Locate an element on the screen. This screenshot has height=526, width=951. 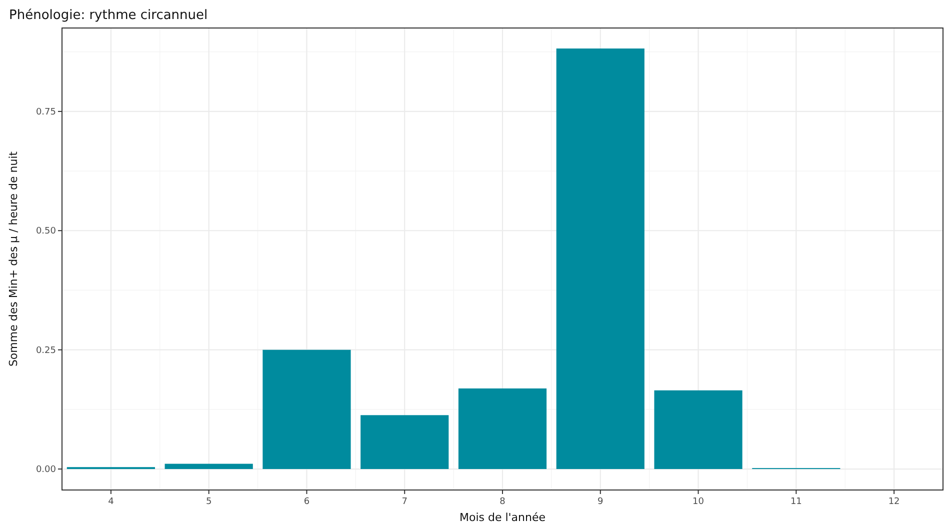
chart-title: Phénologie: rythme circannuel is located at coordinates (108, 15).